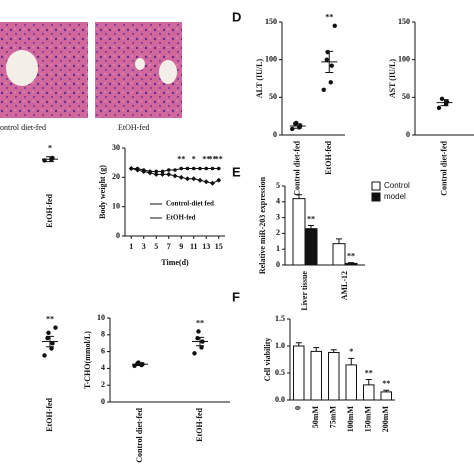  What do you see at coordinates (278, 216) in the screenshot?
I see `y-tick-label: 3` at bounding box center [278, 216].